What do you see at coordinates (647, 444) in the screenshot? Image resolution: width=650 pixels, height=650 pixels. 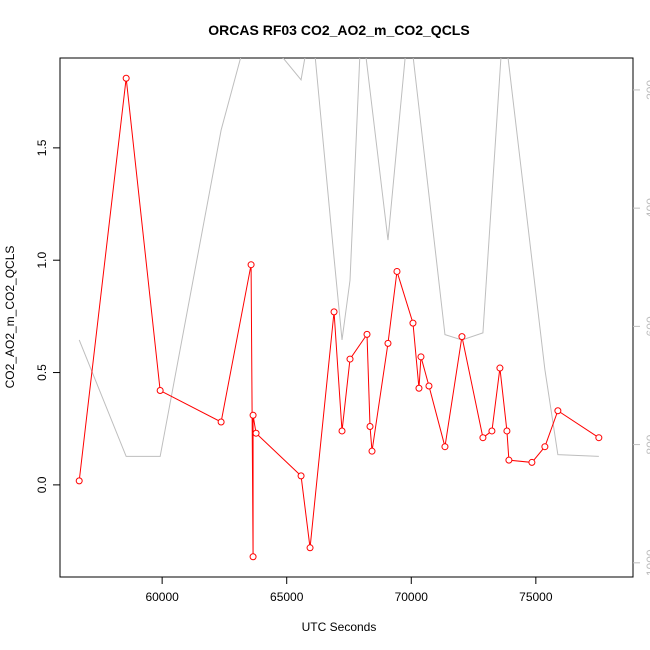 I see `y2-tick-label: 800` at bounding box center [647, 444].